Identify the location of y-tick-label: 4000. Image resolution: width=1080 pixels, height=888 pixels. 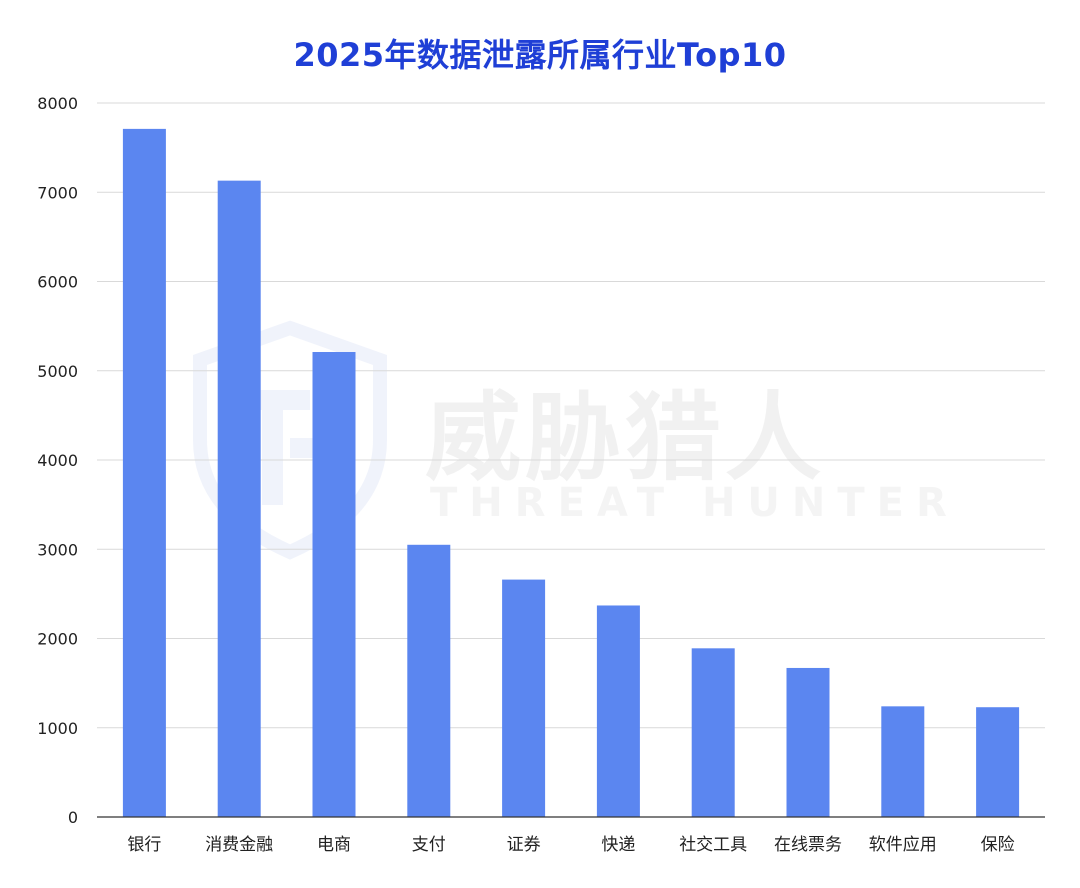
(57, 460).